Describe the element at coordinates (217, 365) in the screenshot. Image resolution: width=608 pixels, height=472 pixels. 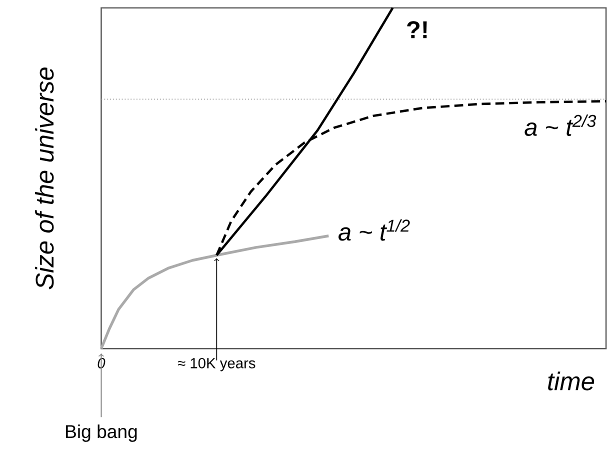
I see `x-tick-label: ≈ 10K years` at that location.